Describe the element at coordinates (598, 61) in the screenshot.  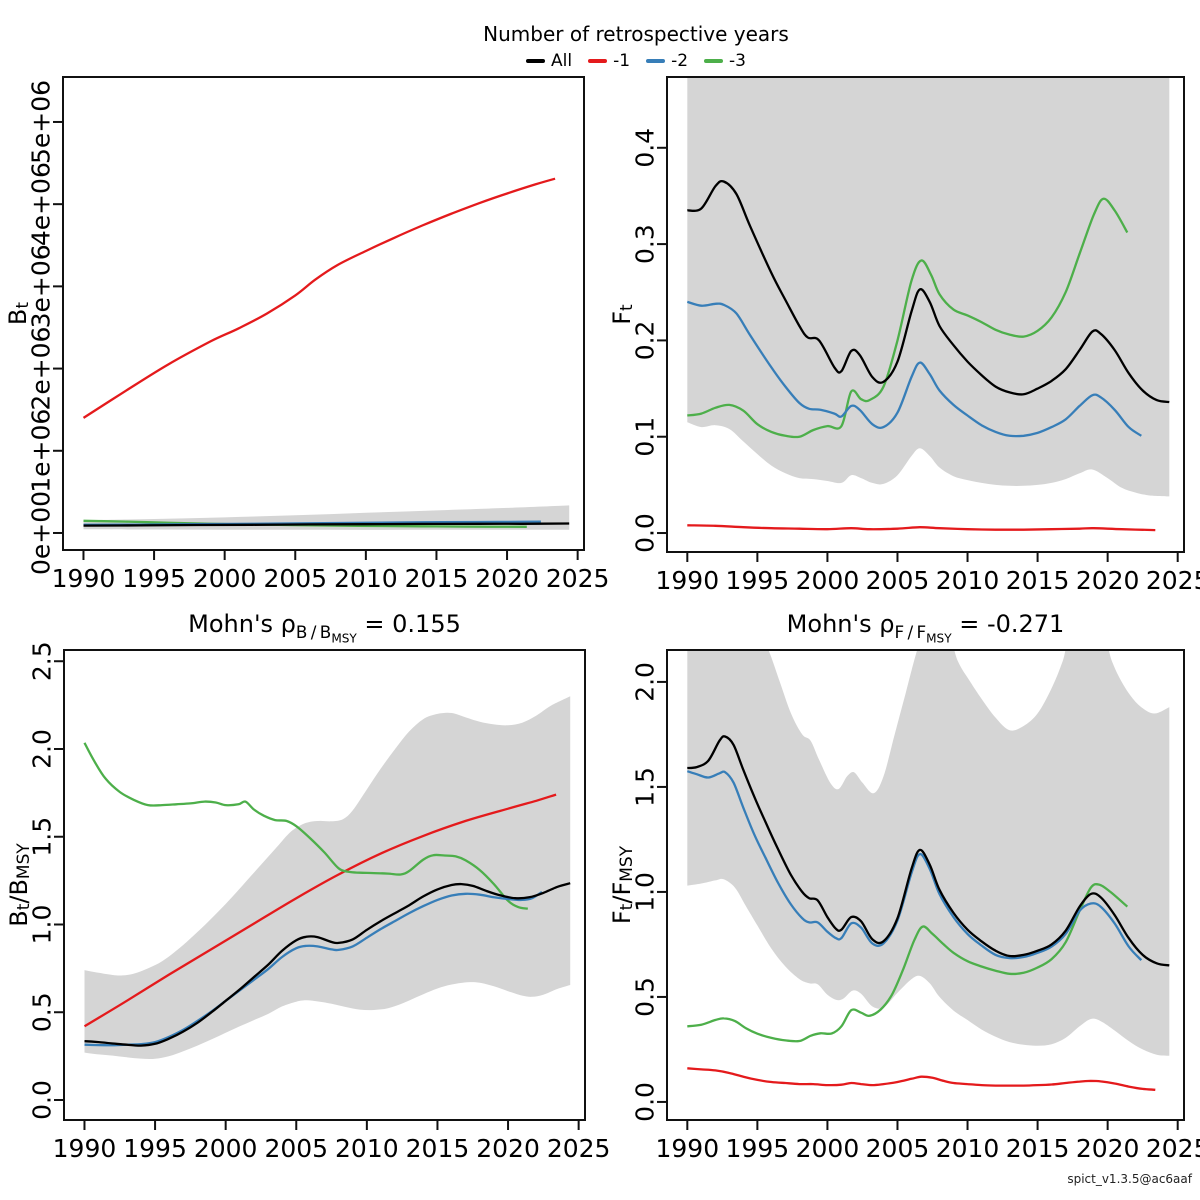
I see `line-swatch-minus1` at that location.